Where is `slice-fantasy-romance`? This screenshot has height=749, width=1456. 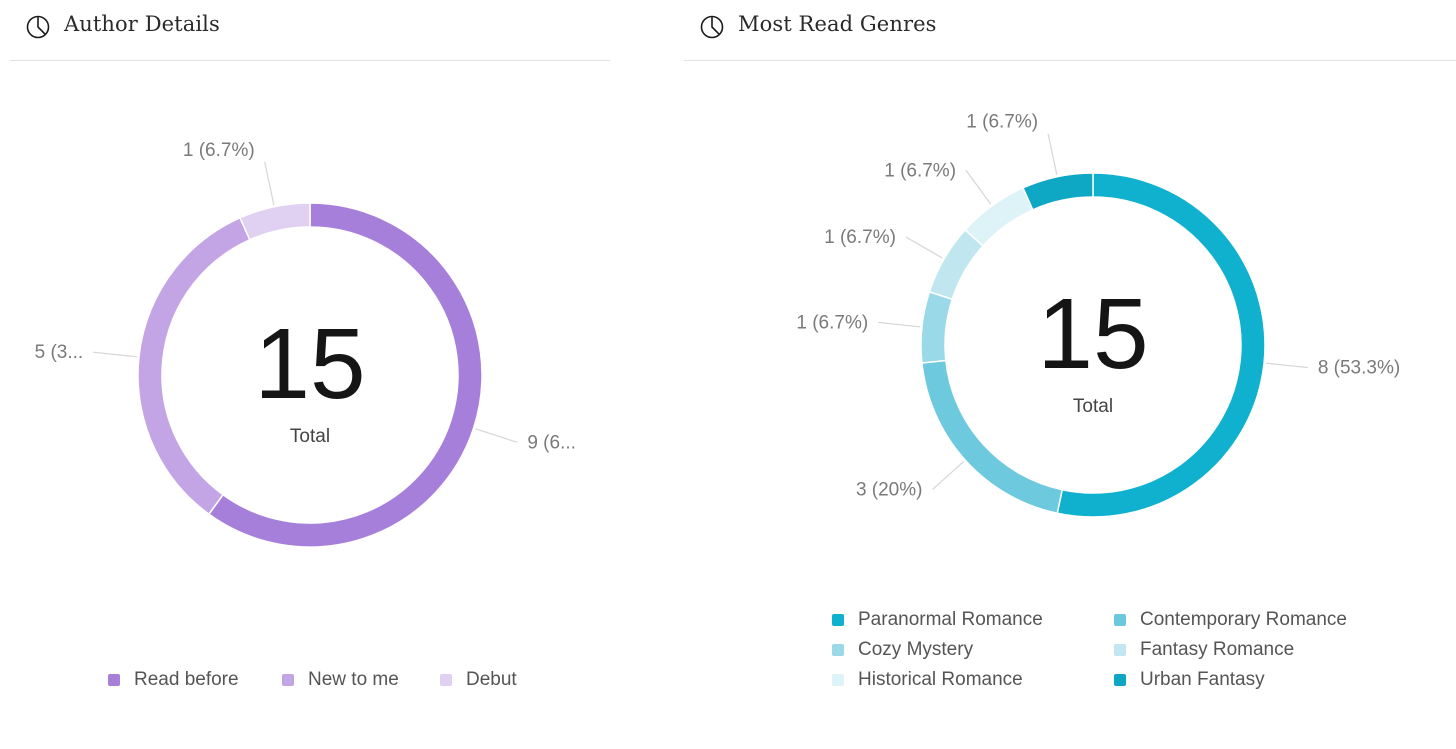
slice-fantasy-romance is located at coordinates (956, 264).